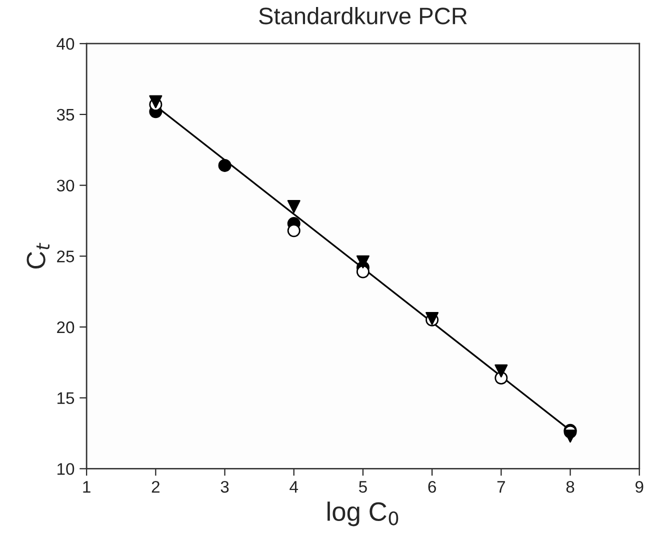 The image size is (666, 545). I want to click on x-tick-label: 3, so click(224, 486).